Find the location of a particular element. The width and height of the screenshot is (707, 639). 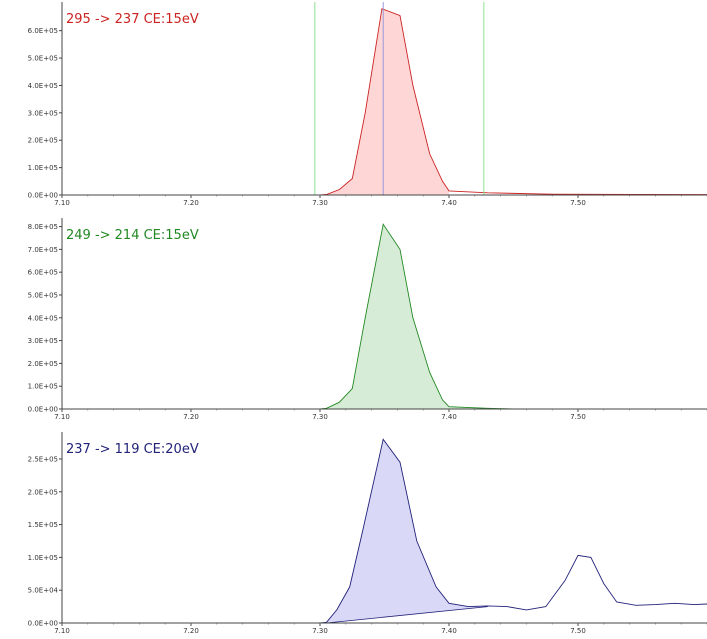

y-tick-label: 7.0E+05 is located at coordinates (43, 250).